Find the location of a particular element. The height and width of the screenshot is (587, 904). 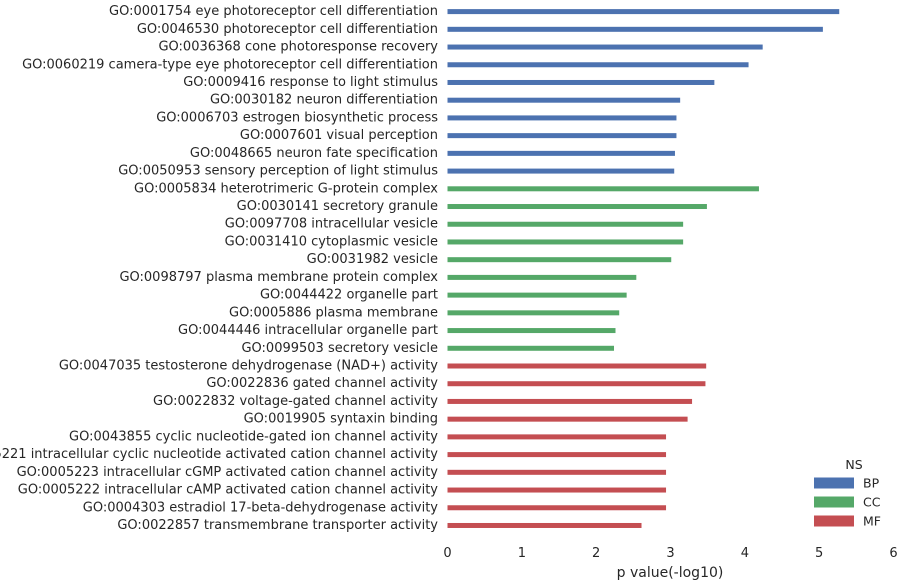

legend: NS BP CC MF is located at coordinates (847, 493).